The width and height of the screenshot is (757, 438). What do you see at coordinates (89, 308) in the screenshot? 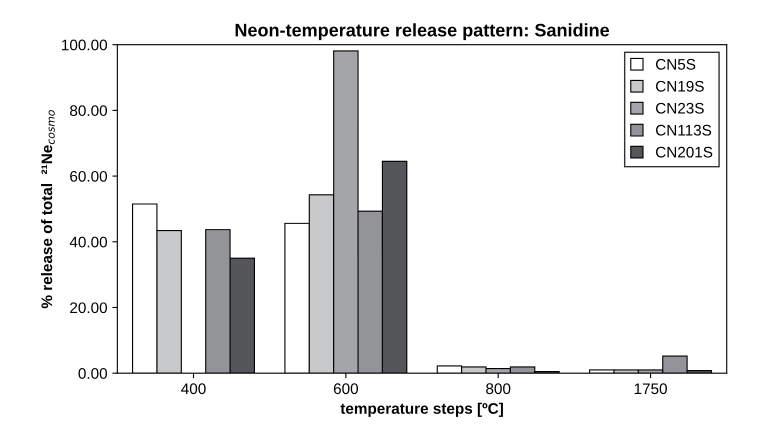
I see `y-tick-label: 20.00` at bounding box center [89, 308].